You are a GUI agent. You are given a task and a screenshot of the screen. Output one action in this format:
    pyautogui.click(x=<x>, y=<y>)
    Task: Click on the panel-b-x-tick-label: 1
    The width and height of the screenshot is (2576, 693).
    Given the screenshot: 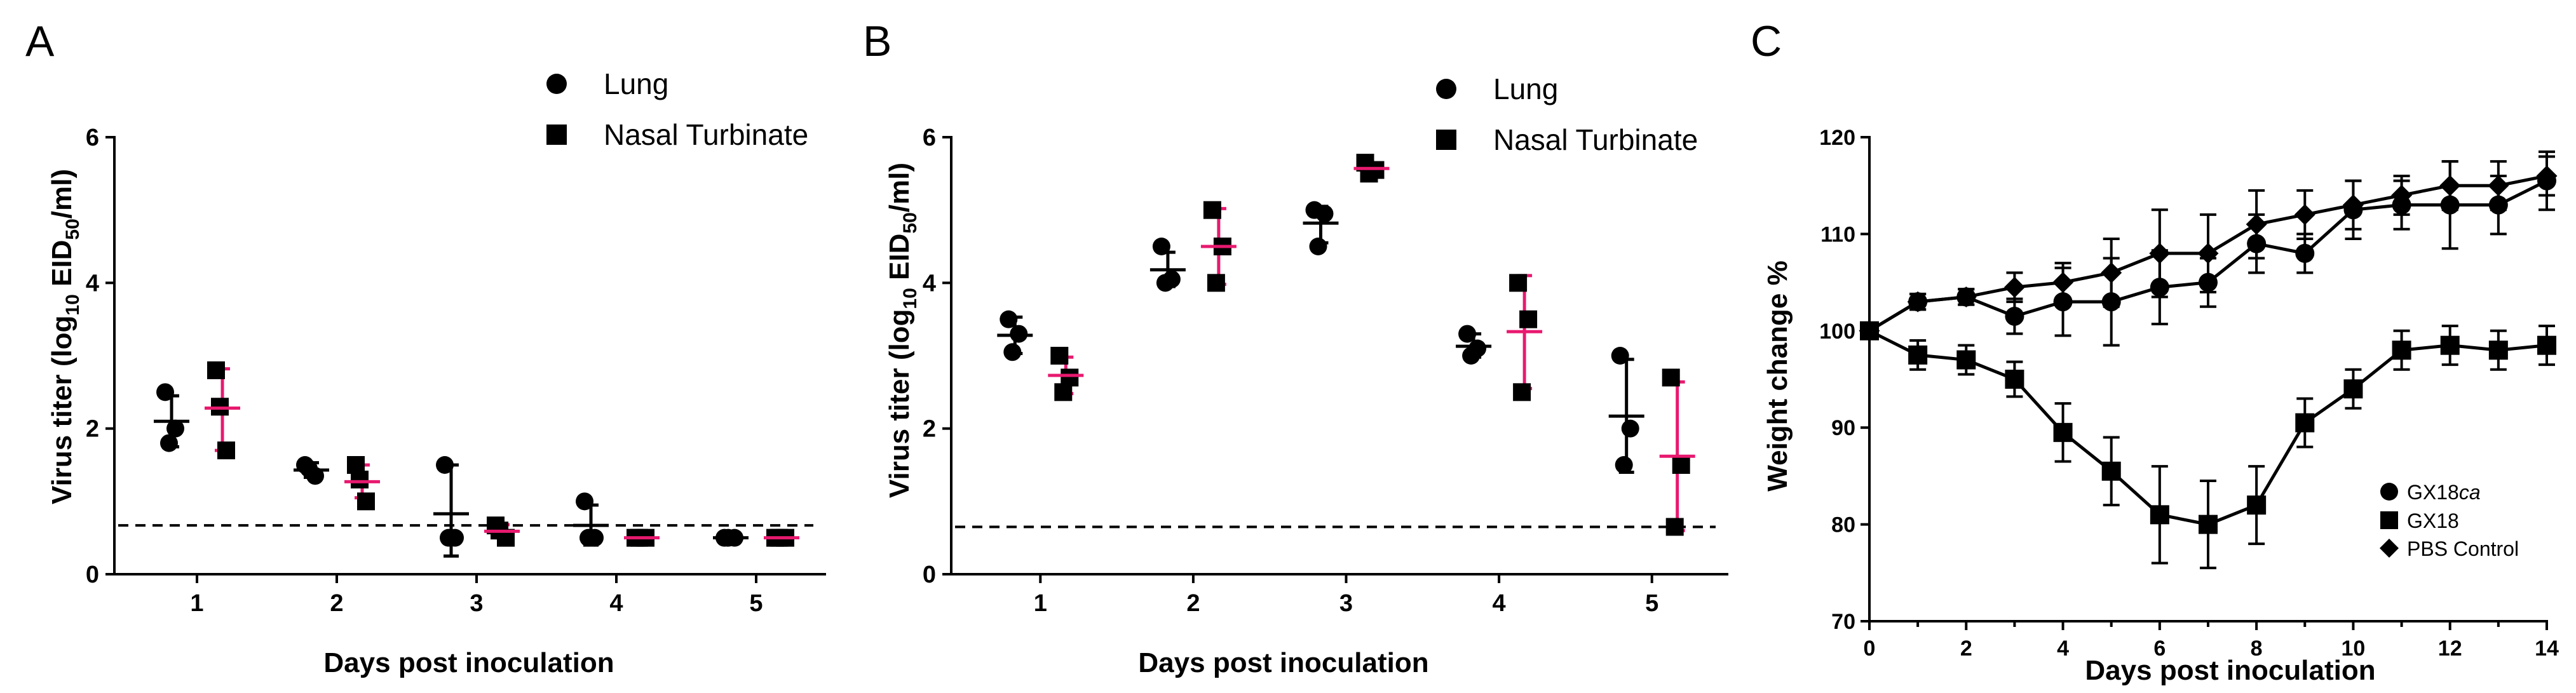 What is the action you would take?
    pyautogui.click(x=1040, y=604)
    